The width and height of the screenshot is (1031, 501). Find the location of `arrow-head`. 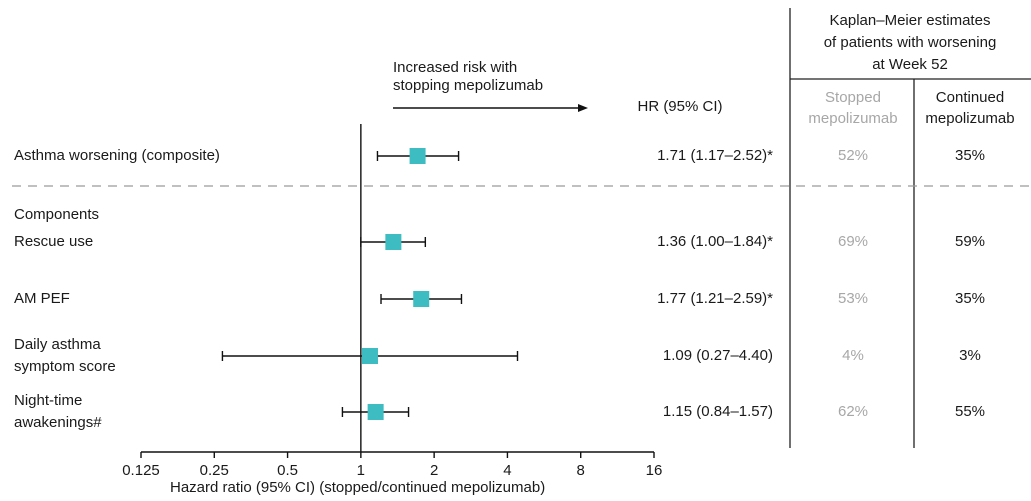

arrow-head is located at coordinates (583, 108).